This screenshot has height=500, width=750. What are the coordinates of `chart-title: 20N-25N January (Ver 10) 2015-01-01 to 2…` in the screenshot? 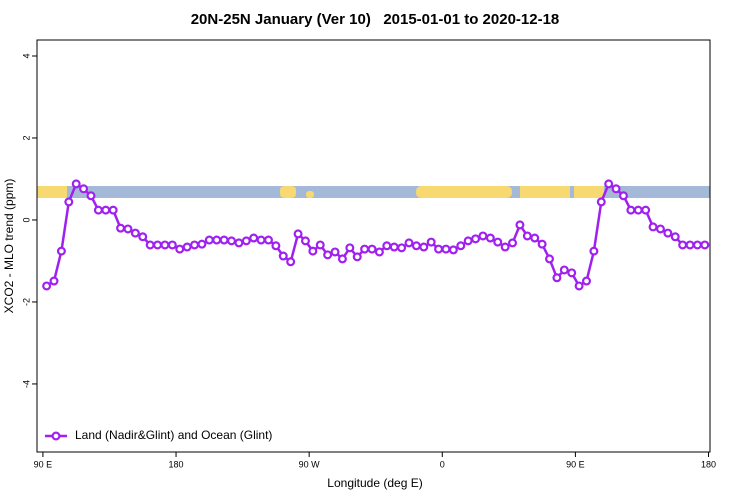 It's located at (375, 19).